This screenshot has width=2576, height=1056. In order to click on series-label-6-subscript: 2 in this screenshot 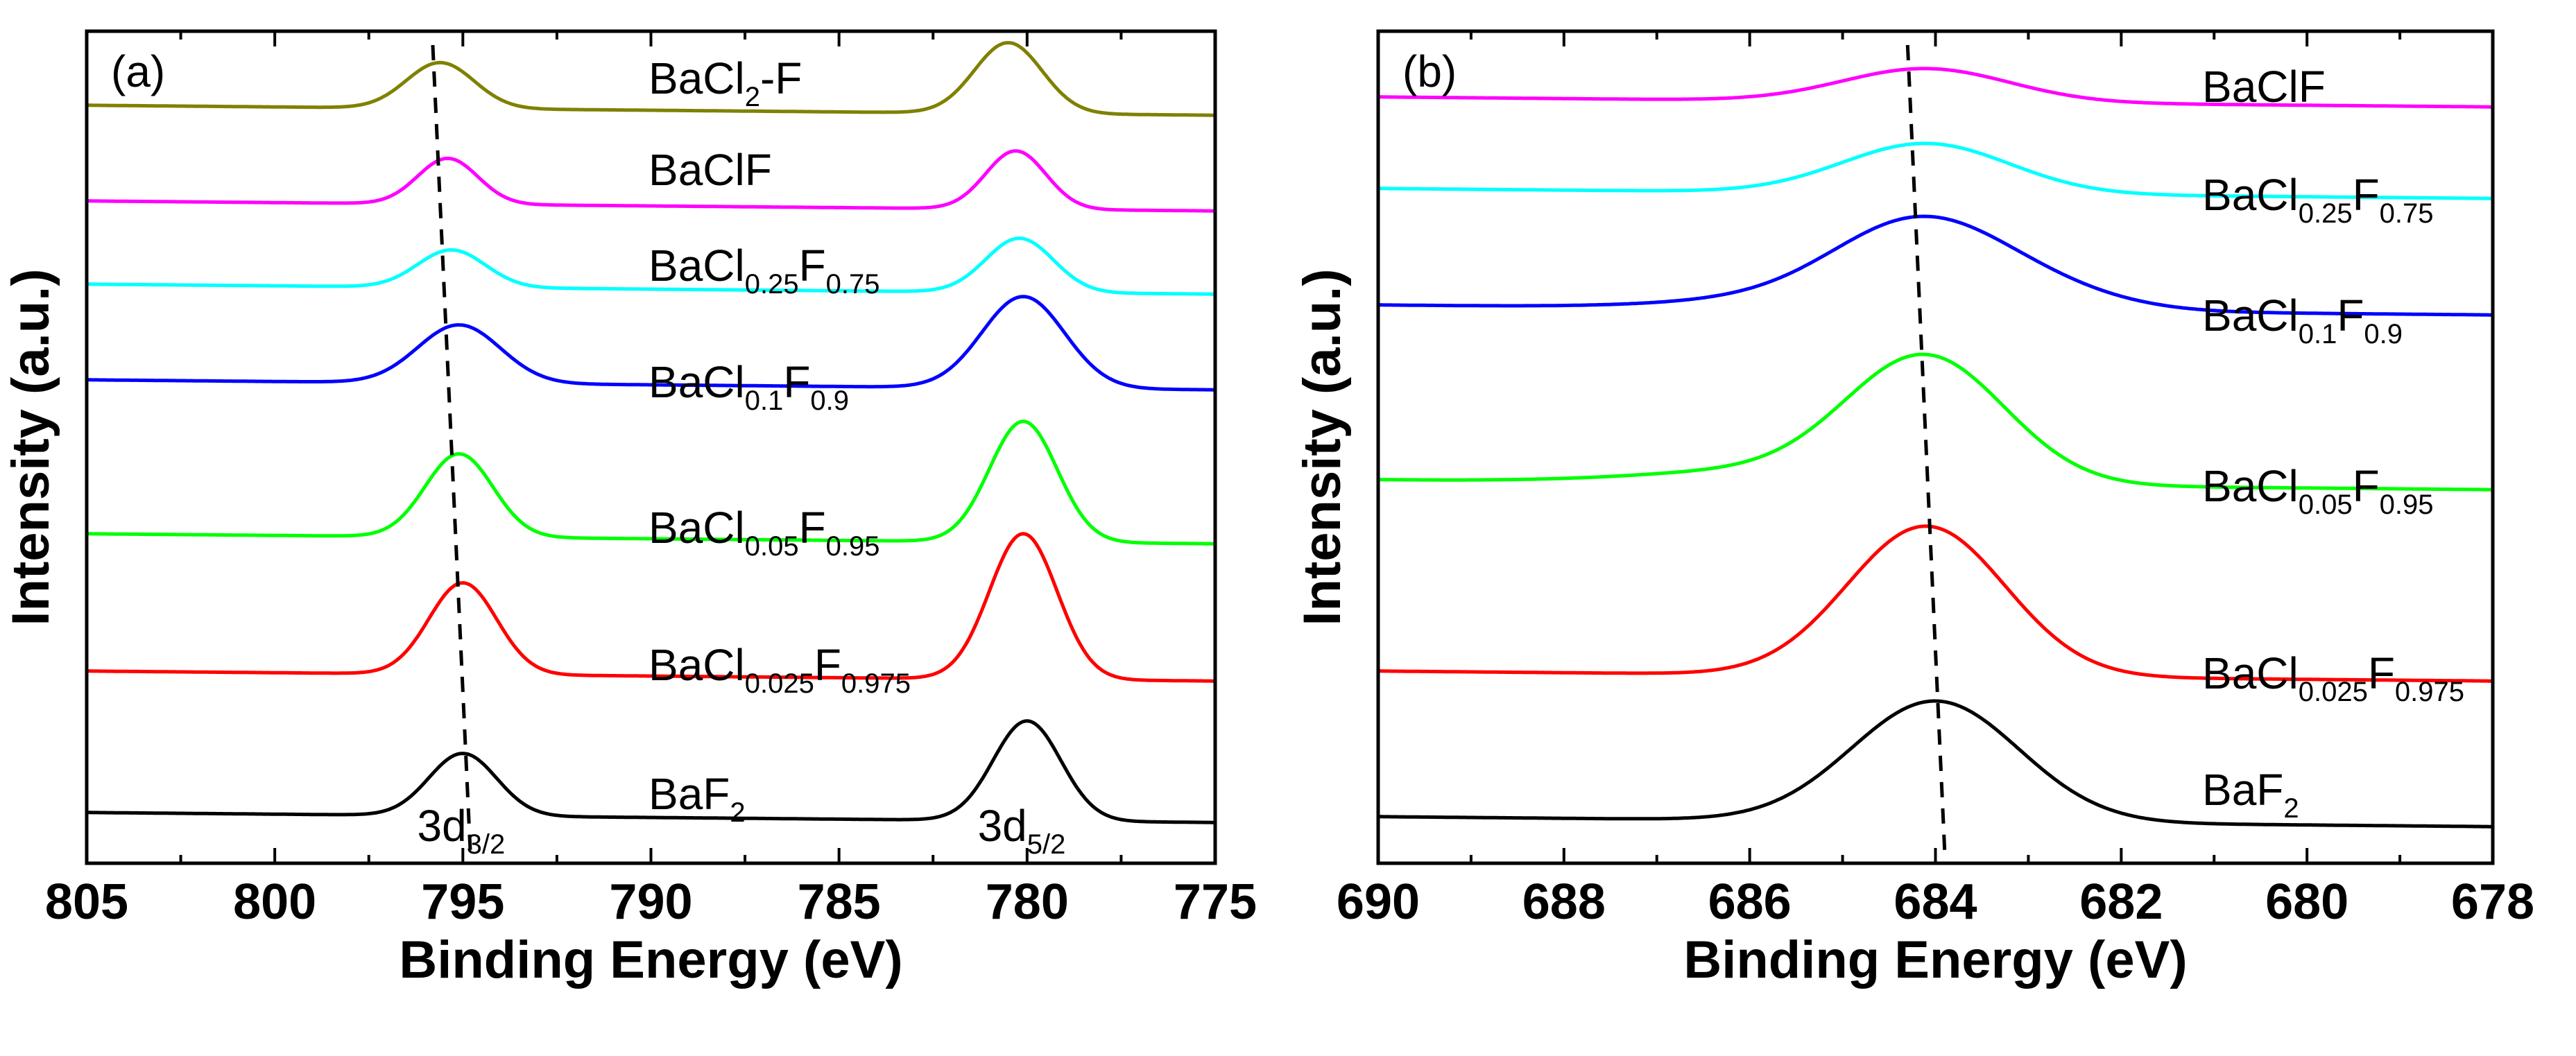, I will do `click(737, 812)`.